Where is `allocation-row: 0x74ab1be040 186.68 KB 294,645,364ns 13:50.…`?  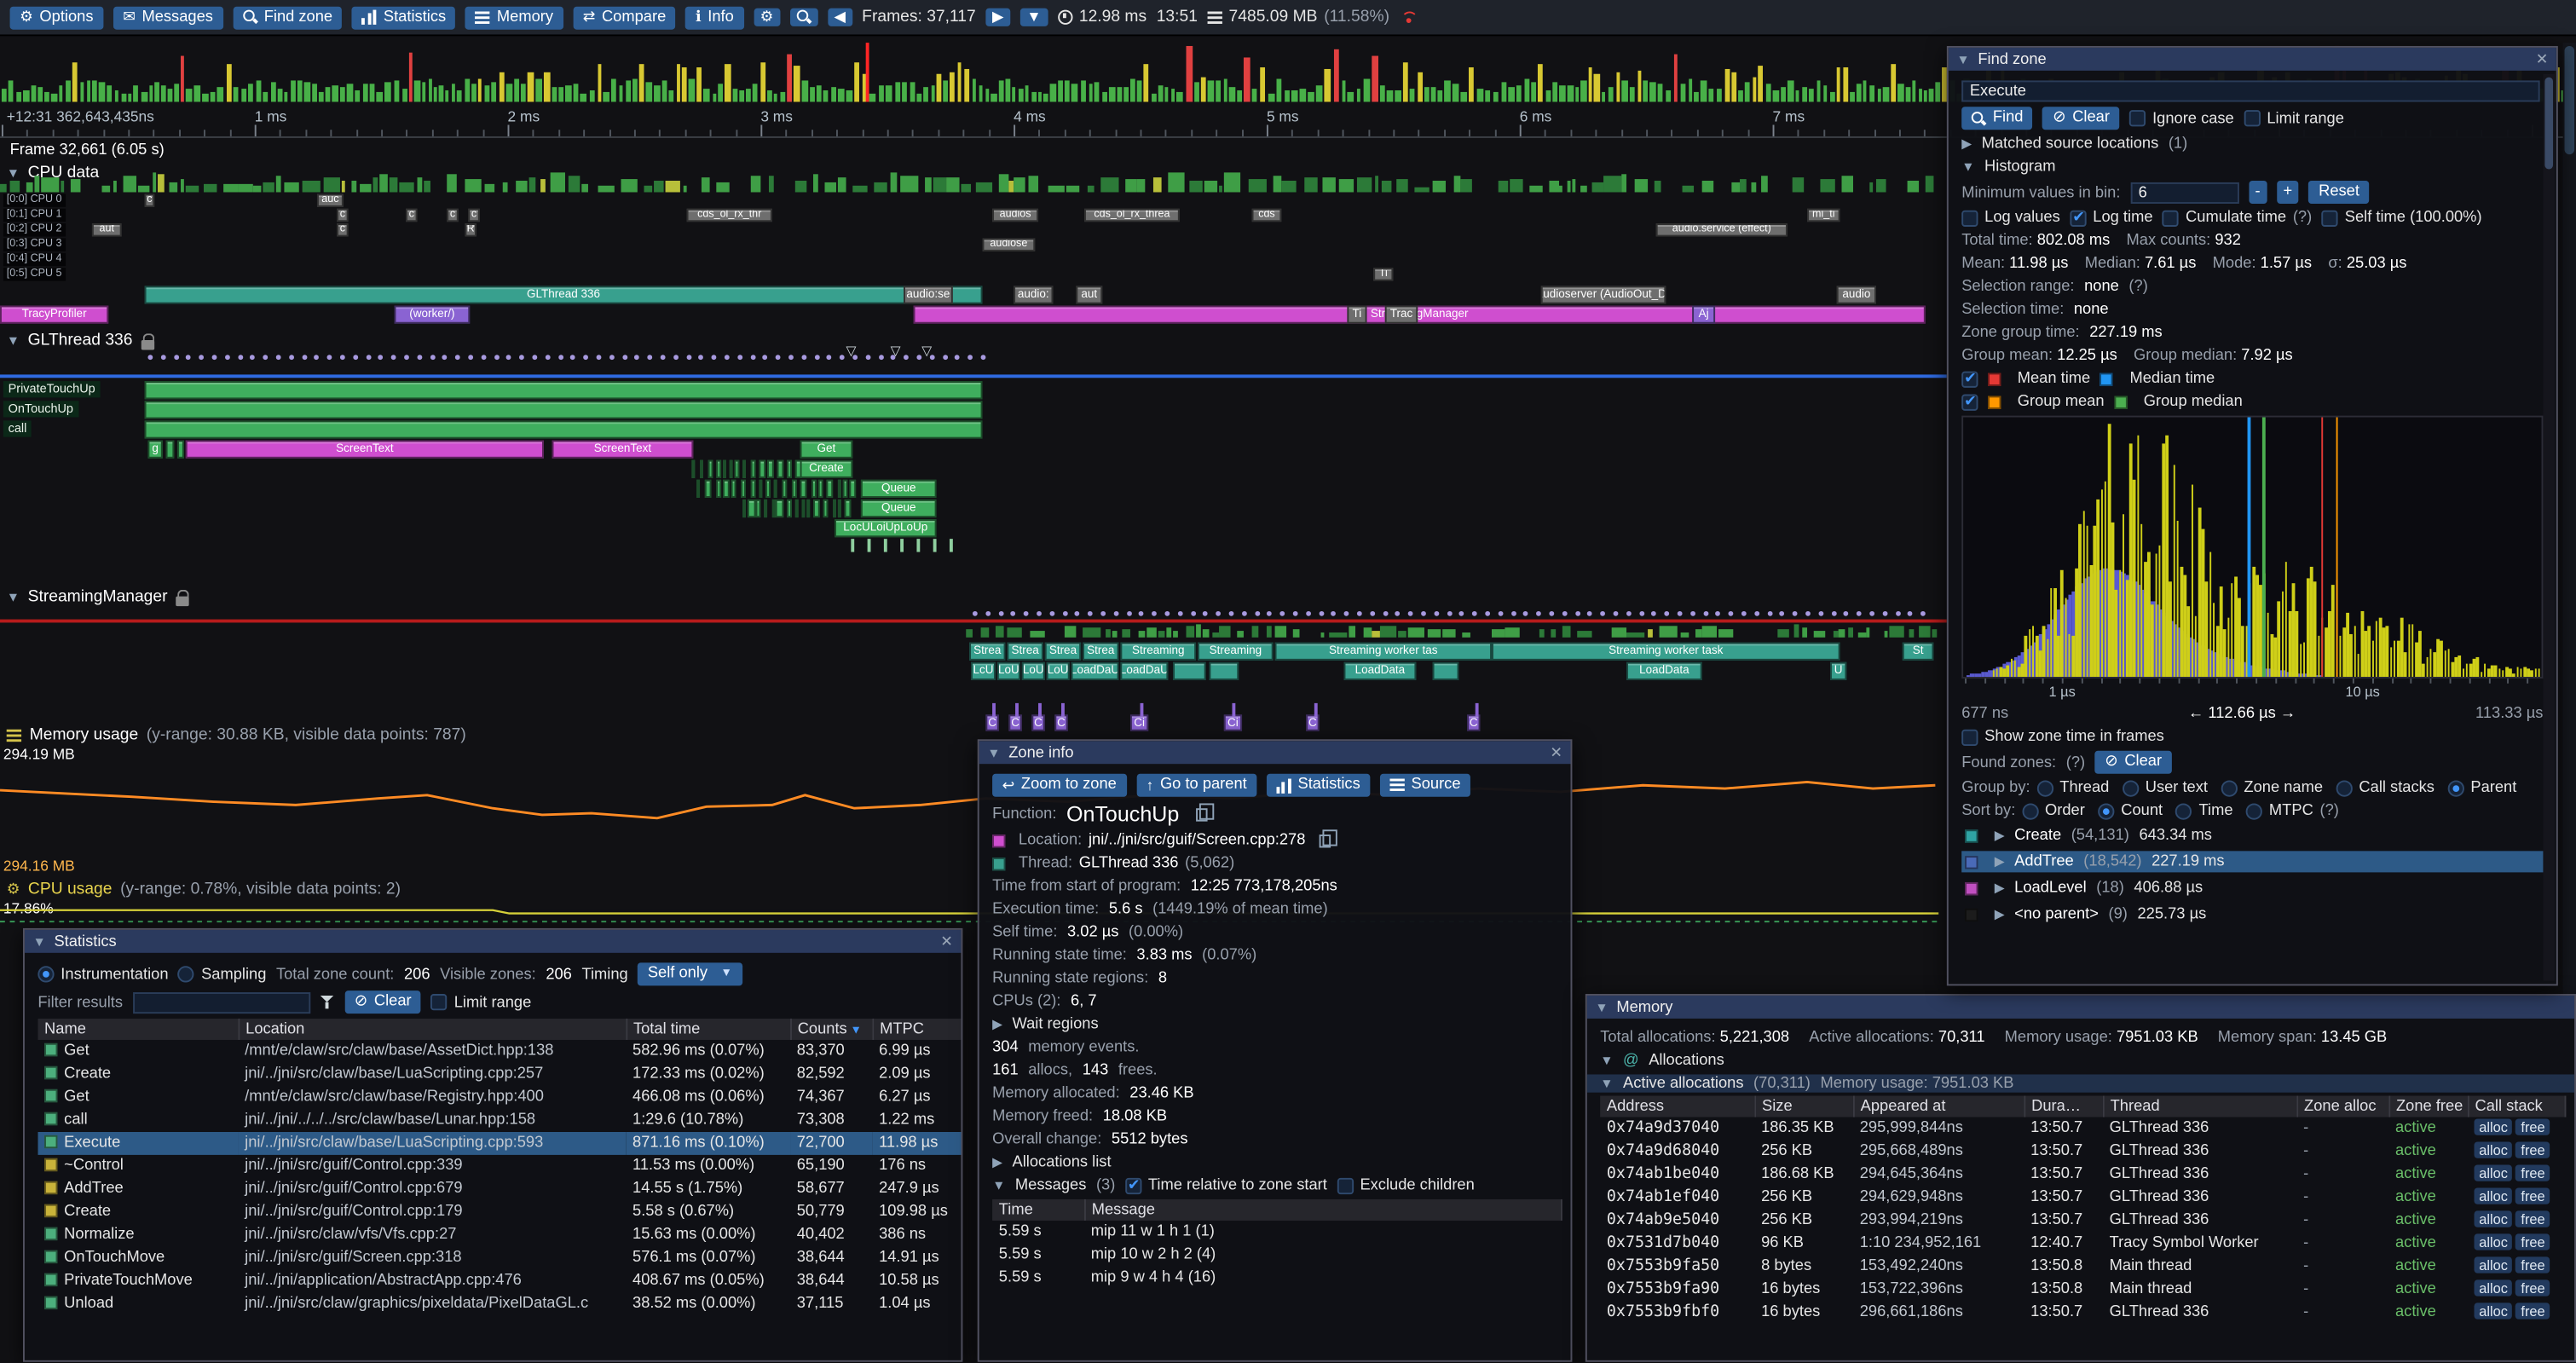 allocation-row: 0x74ab1be040 186.68 KB 294,645,364ns 13:50.… is located at coordinates (2082, 1175).